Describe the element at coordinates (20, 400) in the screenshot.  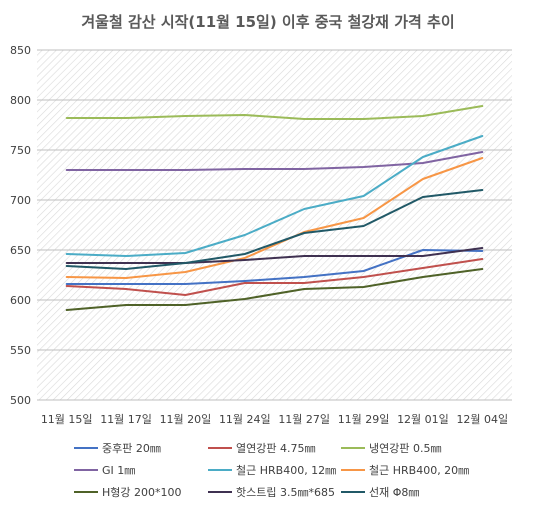
I see `y-tick-label: 500` at that location.